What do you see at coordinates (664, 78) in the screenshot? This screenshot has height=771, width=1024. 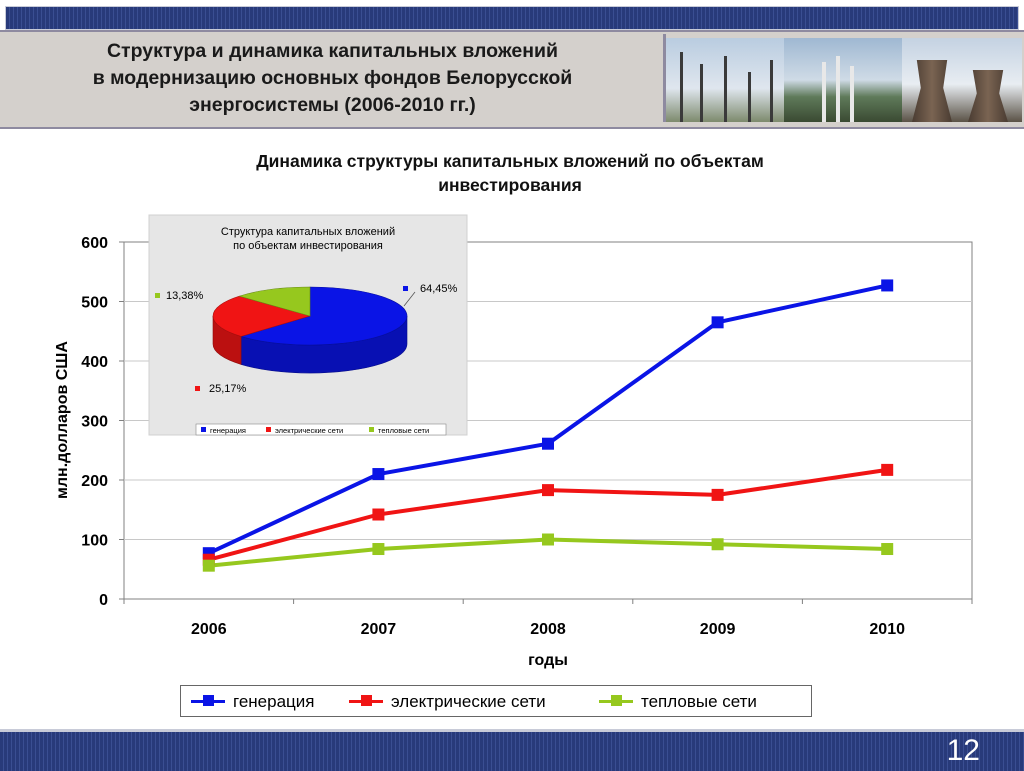 I see `header-divider` at bounding box center [664, 78].